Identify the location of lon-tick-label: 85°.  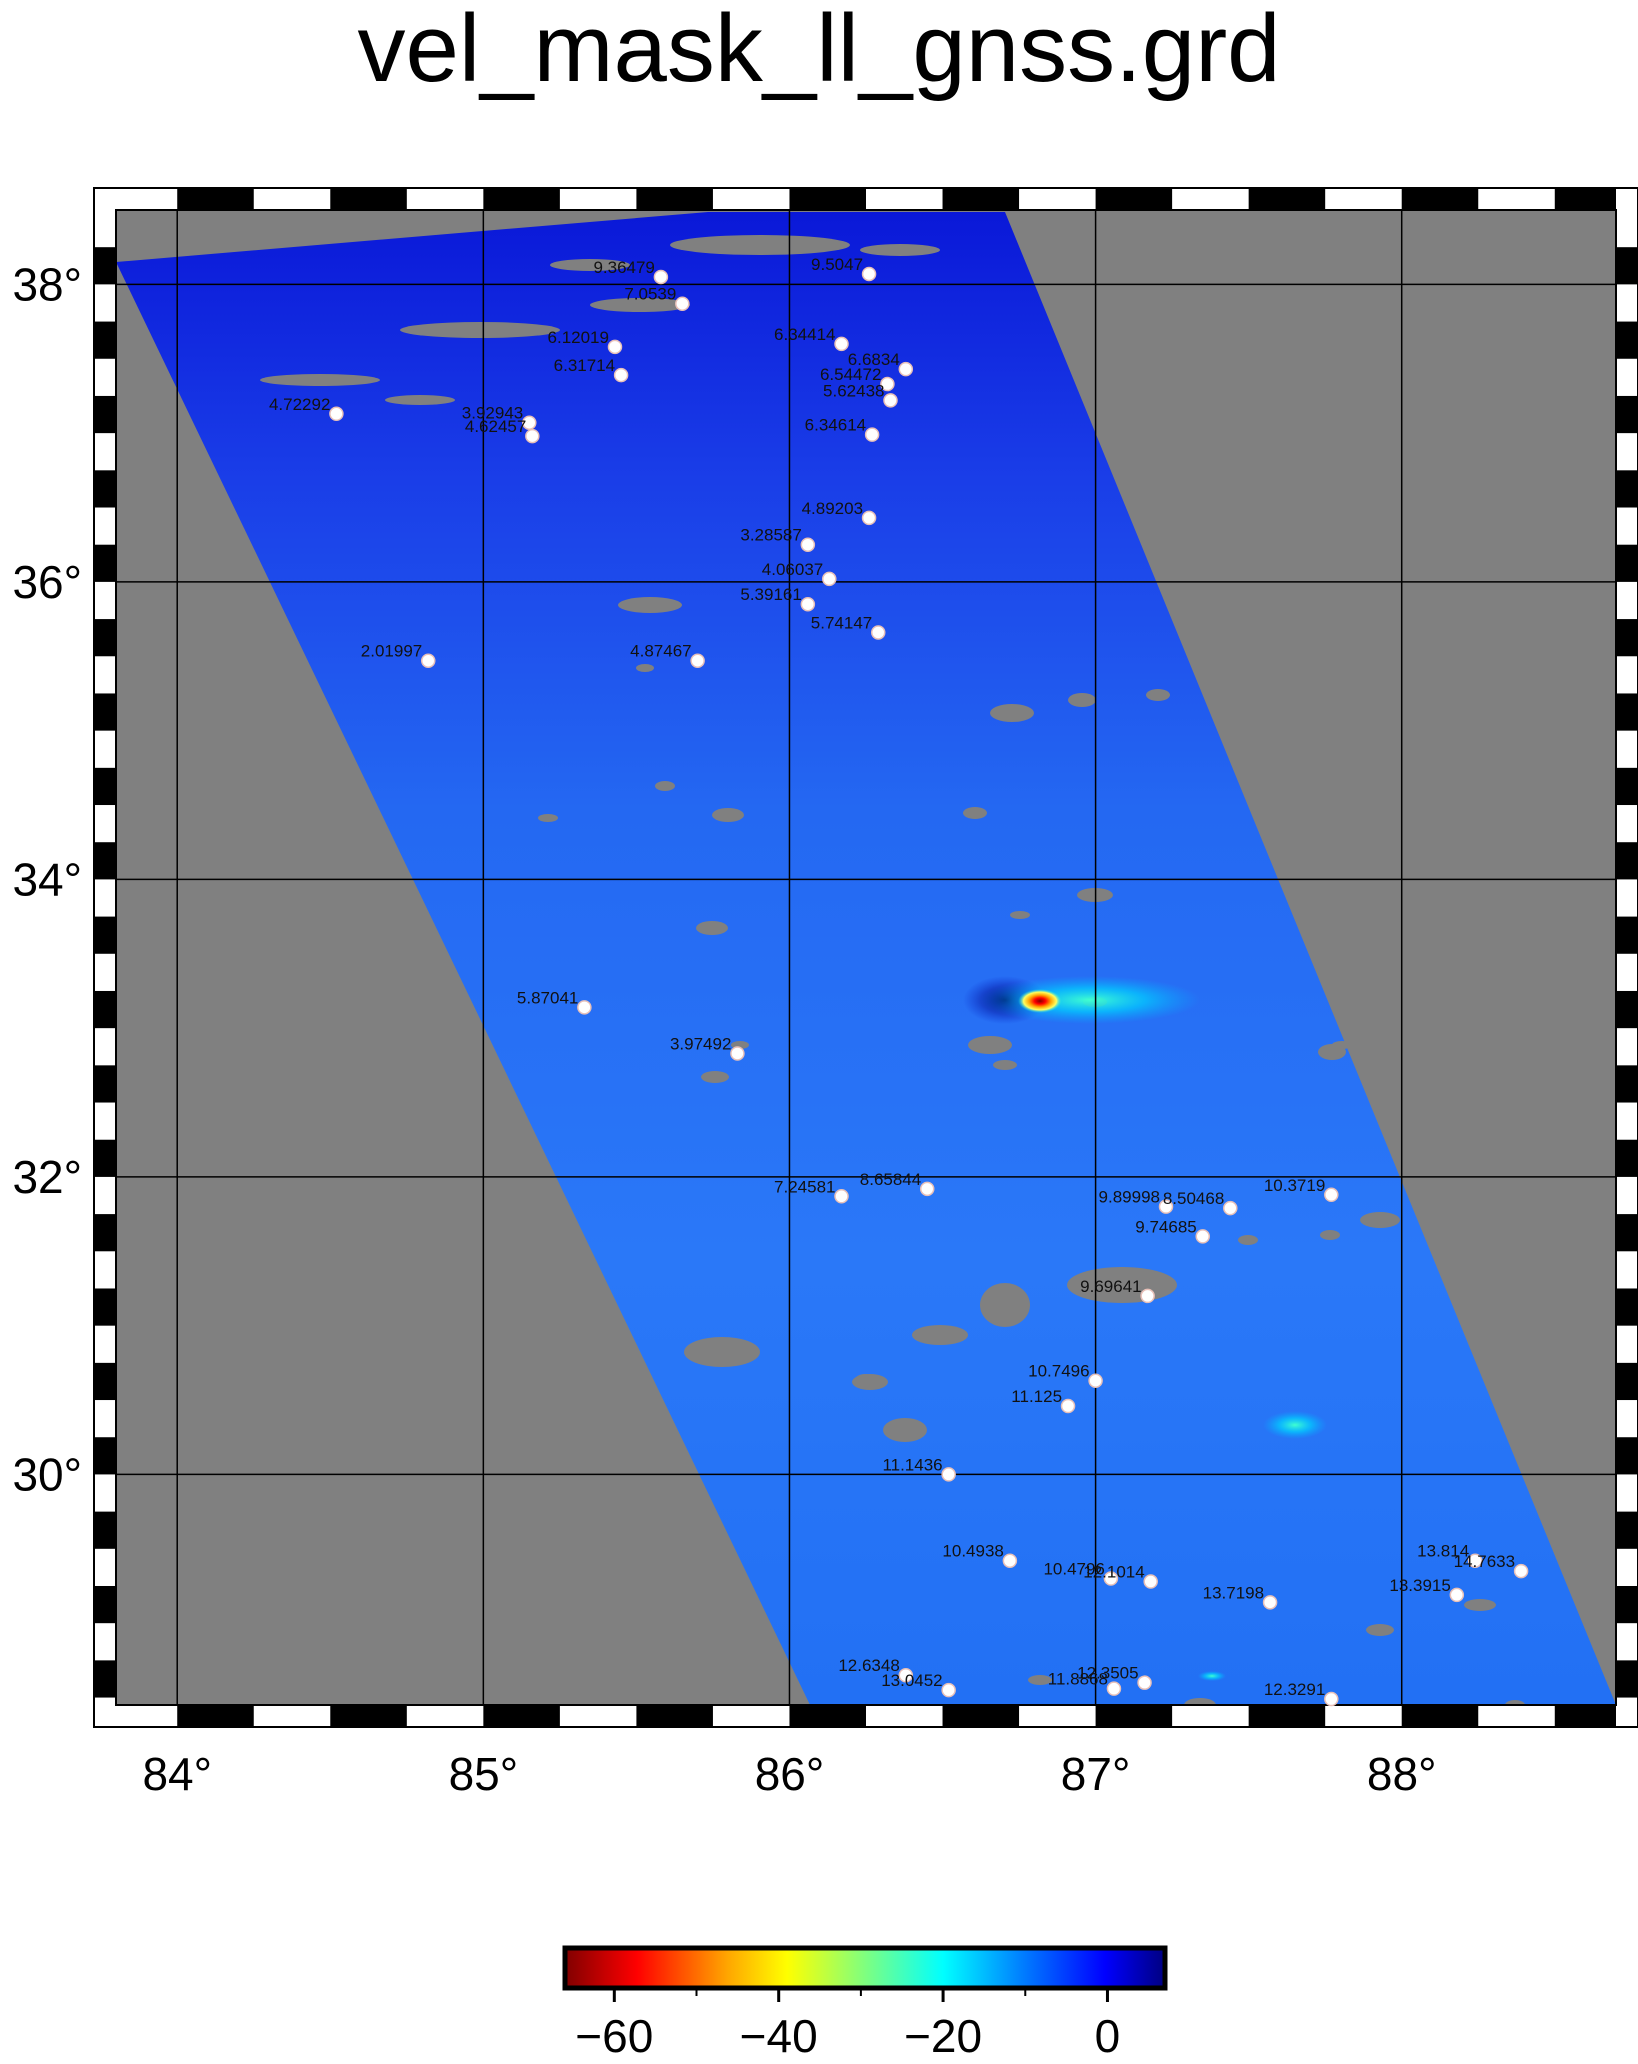
(484, 1774).